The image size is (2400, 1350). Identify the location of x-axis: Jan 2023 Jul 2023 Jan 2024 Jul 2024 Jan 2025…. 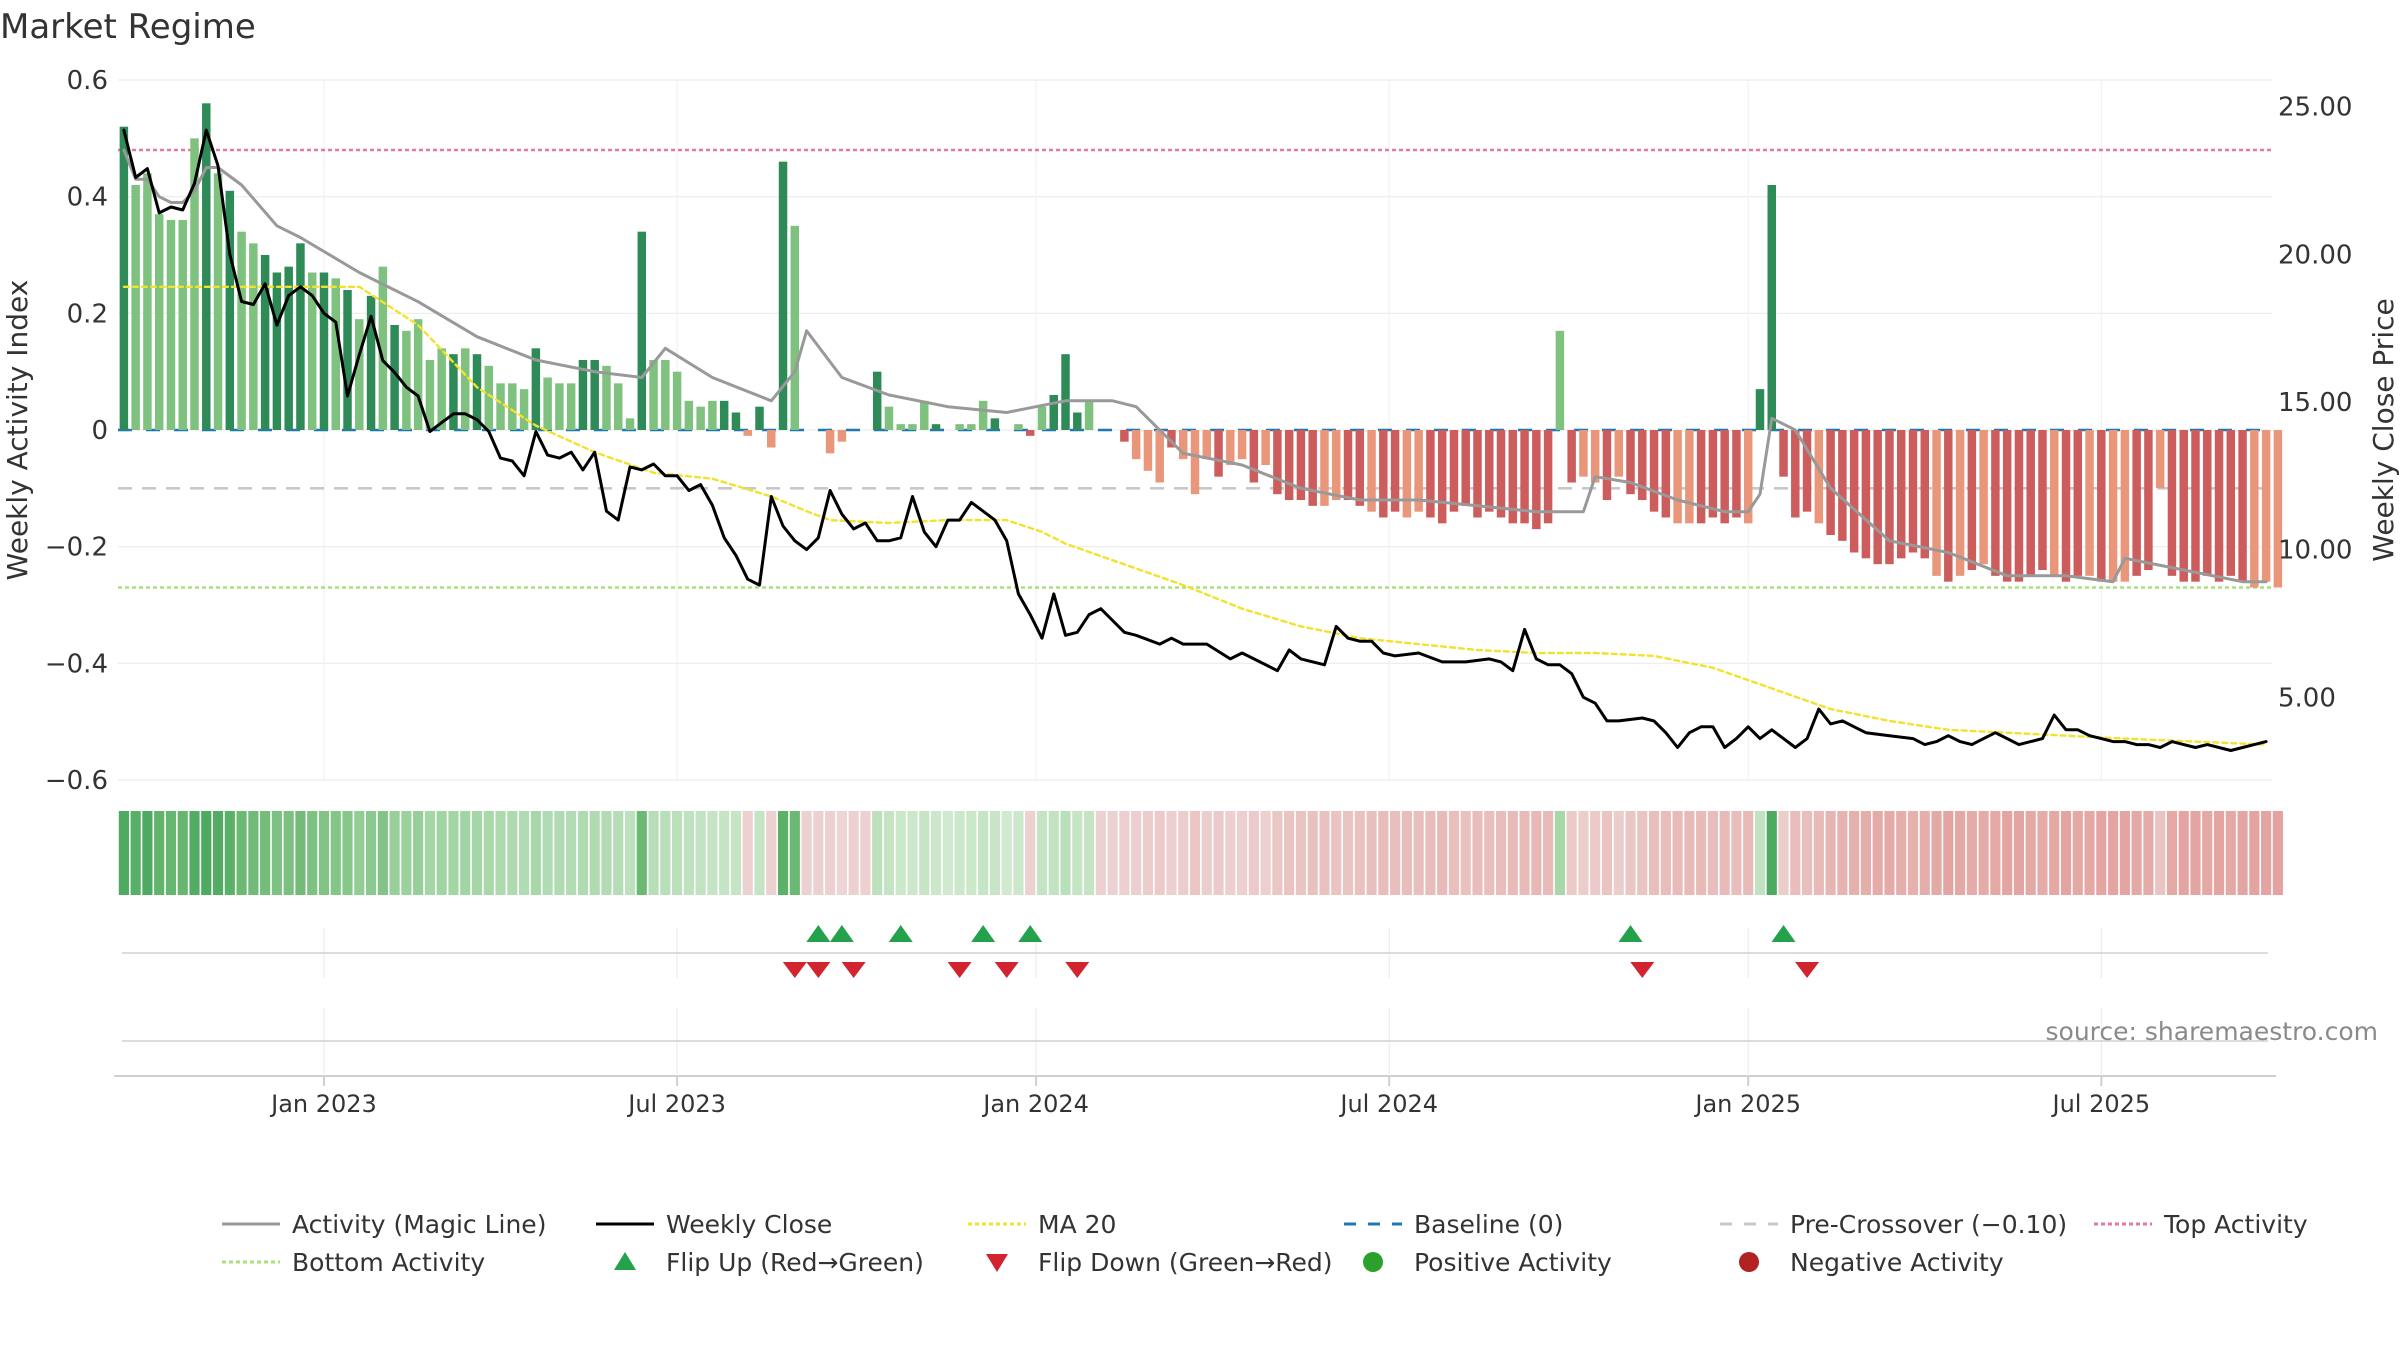
(1195, 1079).